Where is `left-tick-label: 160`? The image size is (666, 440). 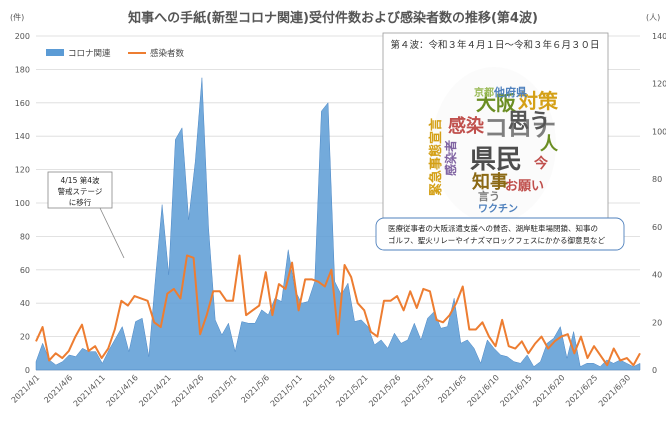
left-tick-label: 160 is located at coordinates (22, 103).